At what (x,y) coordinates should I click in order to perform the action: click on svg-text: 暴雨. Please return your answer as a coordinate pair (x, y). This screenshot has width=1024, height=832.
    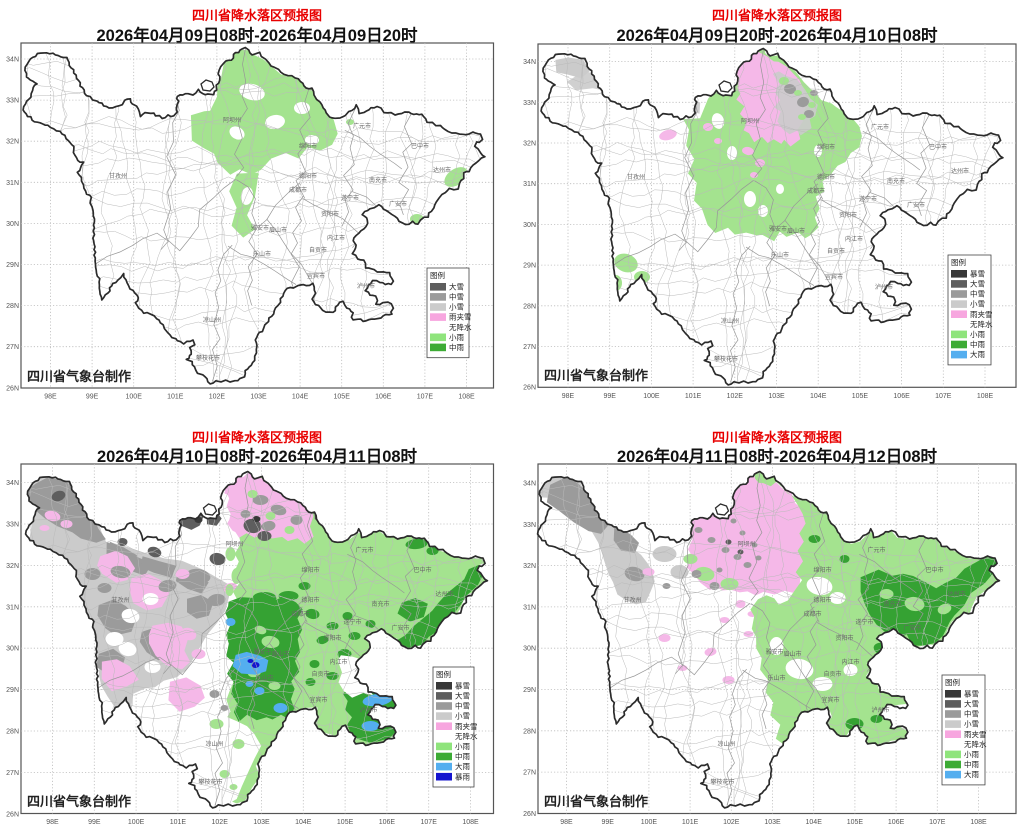
    Looking at the image, I should click on (462, 776).